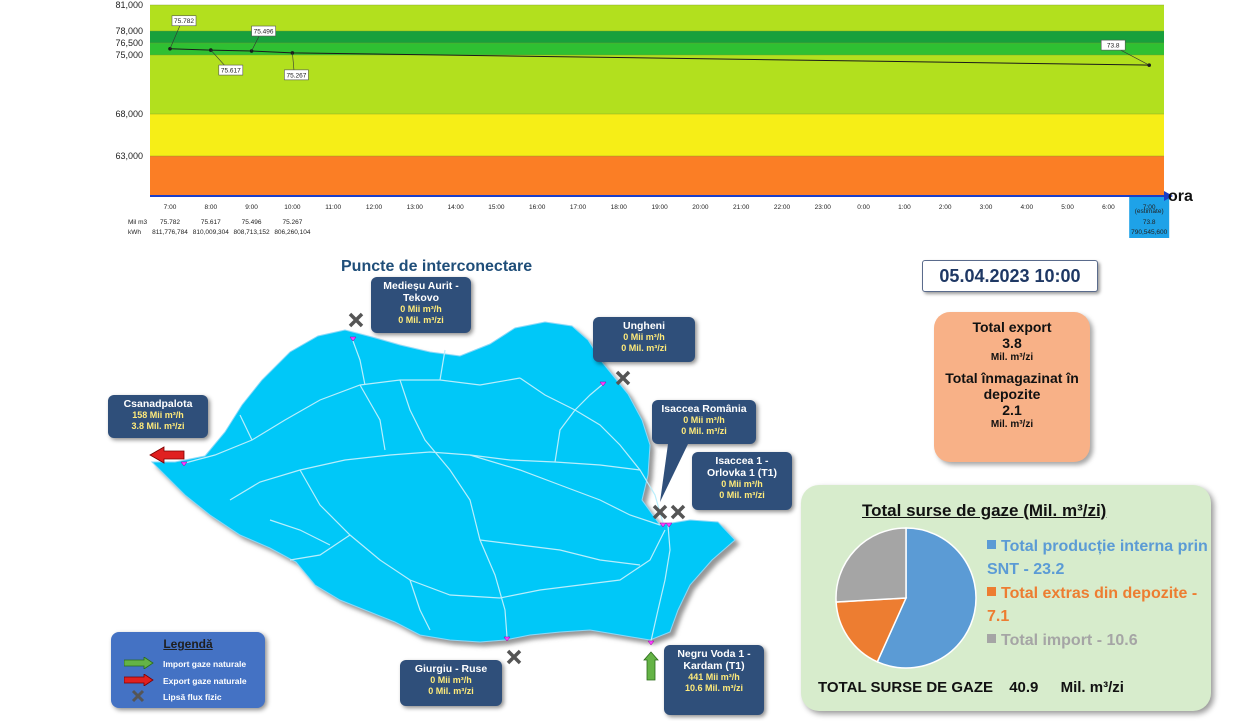 This screenshot has width=1260, height=721. Describe the element at coordinates (1149, 211) in the screenshot. I see `estimate-note: (estimate)` at that location.